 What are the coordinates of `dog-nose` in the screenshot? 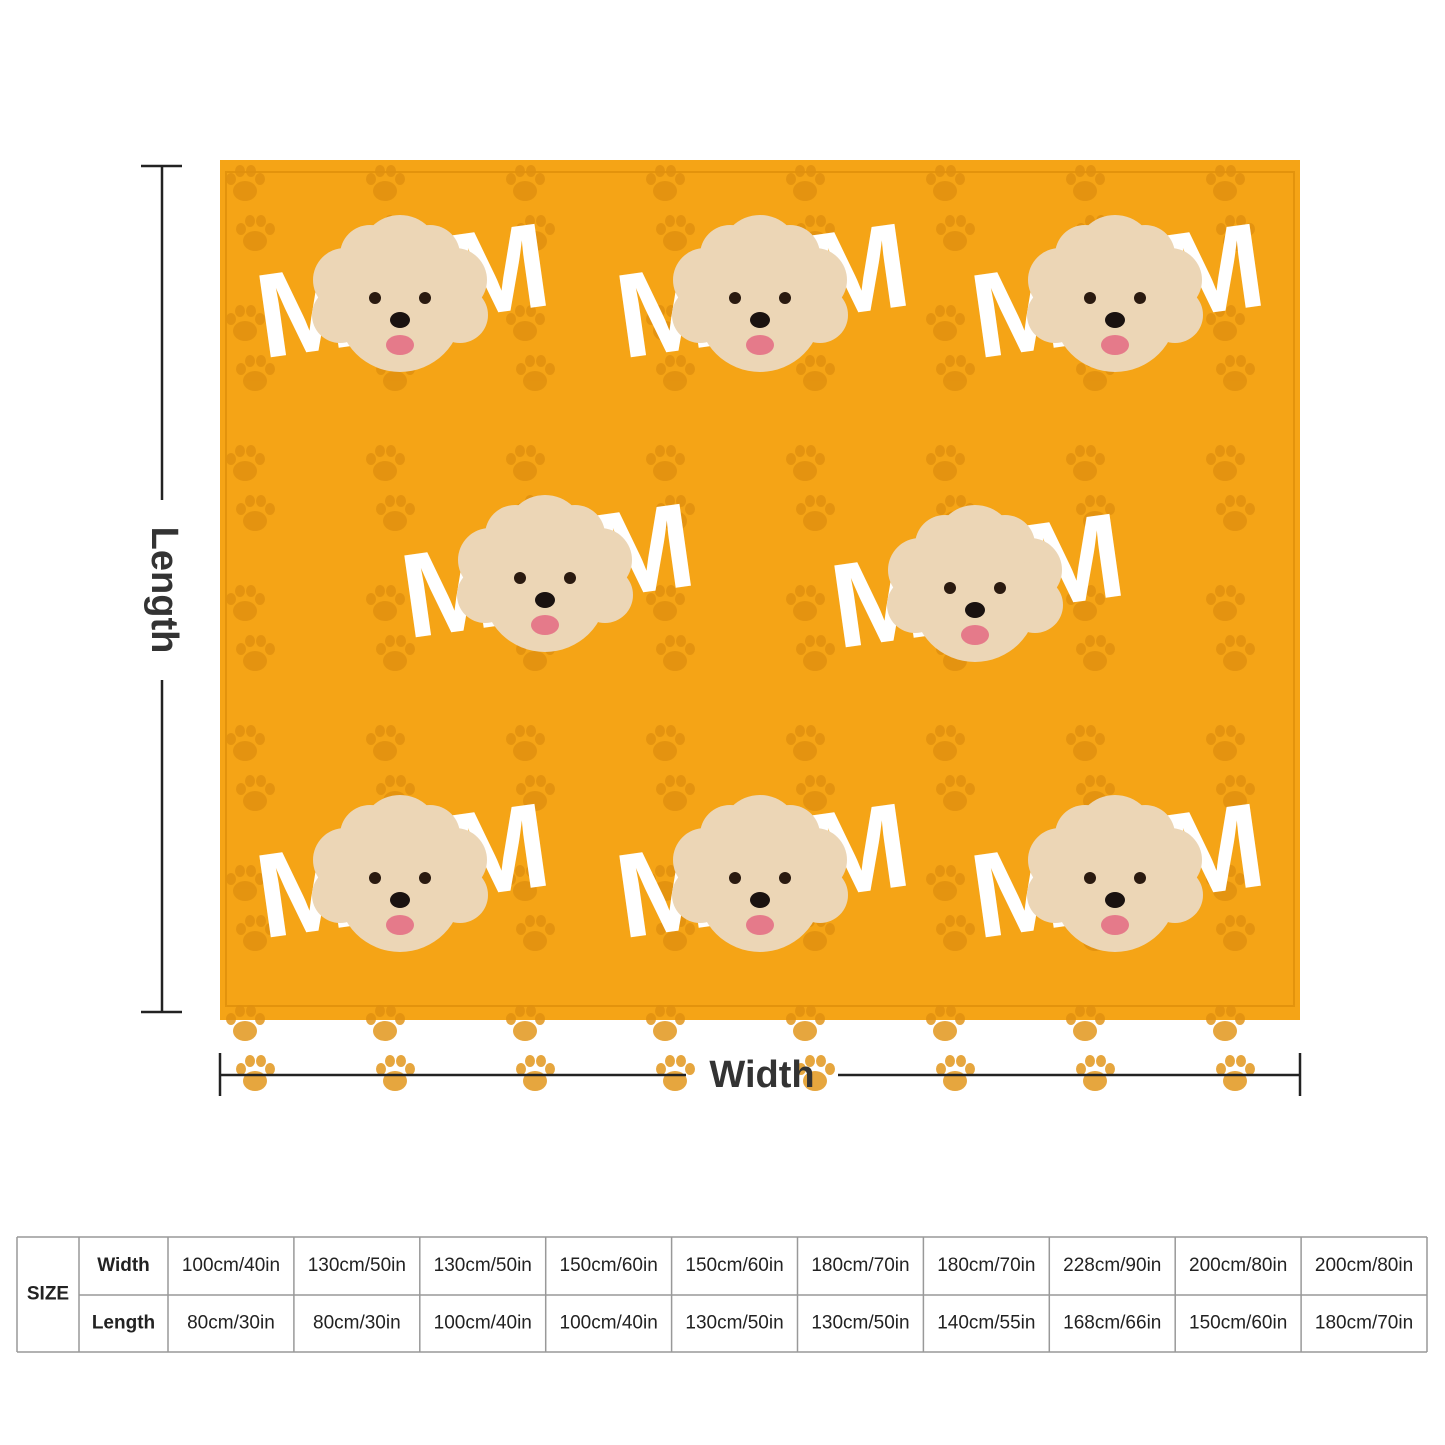 It's located at (975, 610).